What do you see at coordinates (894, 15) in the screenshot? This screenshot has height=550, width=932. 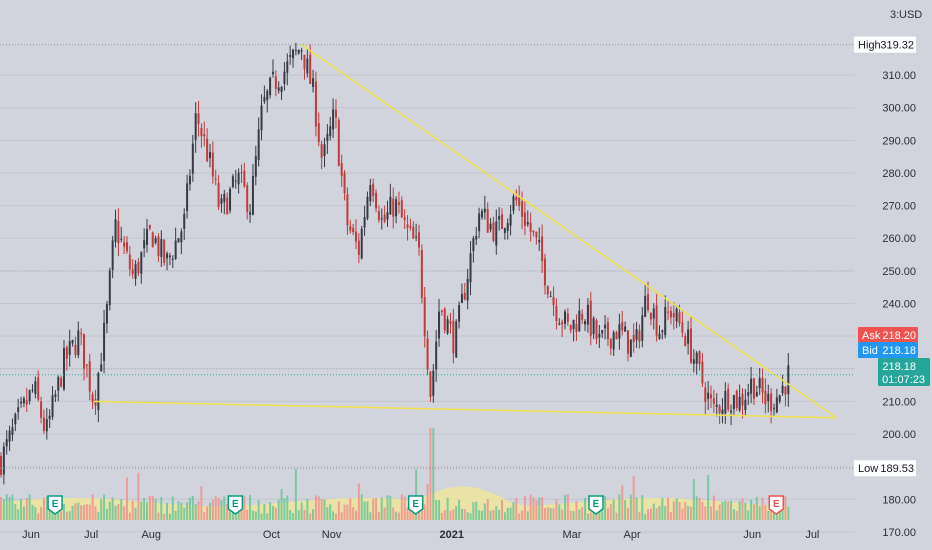 I see `price-axis-top-label: 3:` at bounding box center [894, 15].